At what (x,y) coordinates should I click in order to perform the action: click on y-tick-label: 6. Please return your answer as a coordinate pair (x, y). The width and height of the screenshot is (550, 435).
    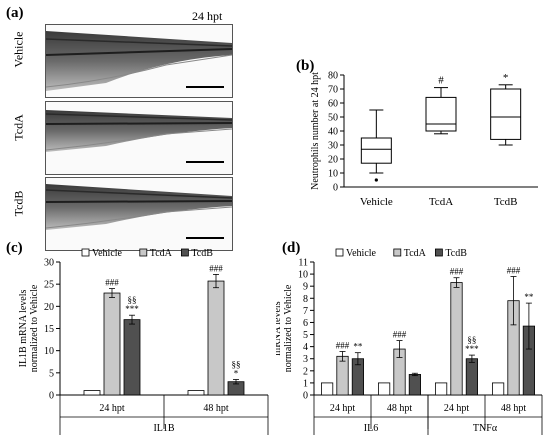
    Looking at the image, I should click on (305, 323).